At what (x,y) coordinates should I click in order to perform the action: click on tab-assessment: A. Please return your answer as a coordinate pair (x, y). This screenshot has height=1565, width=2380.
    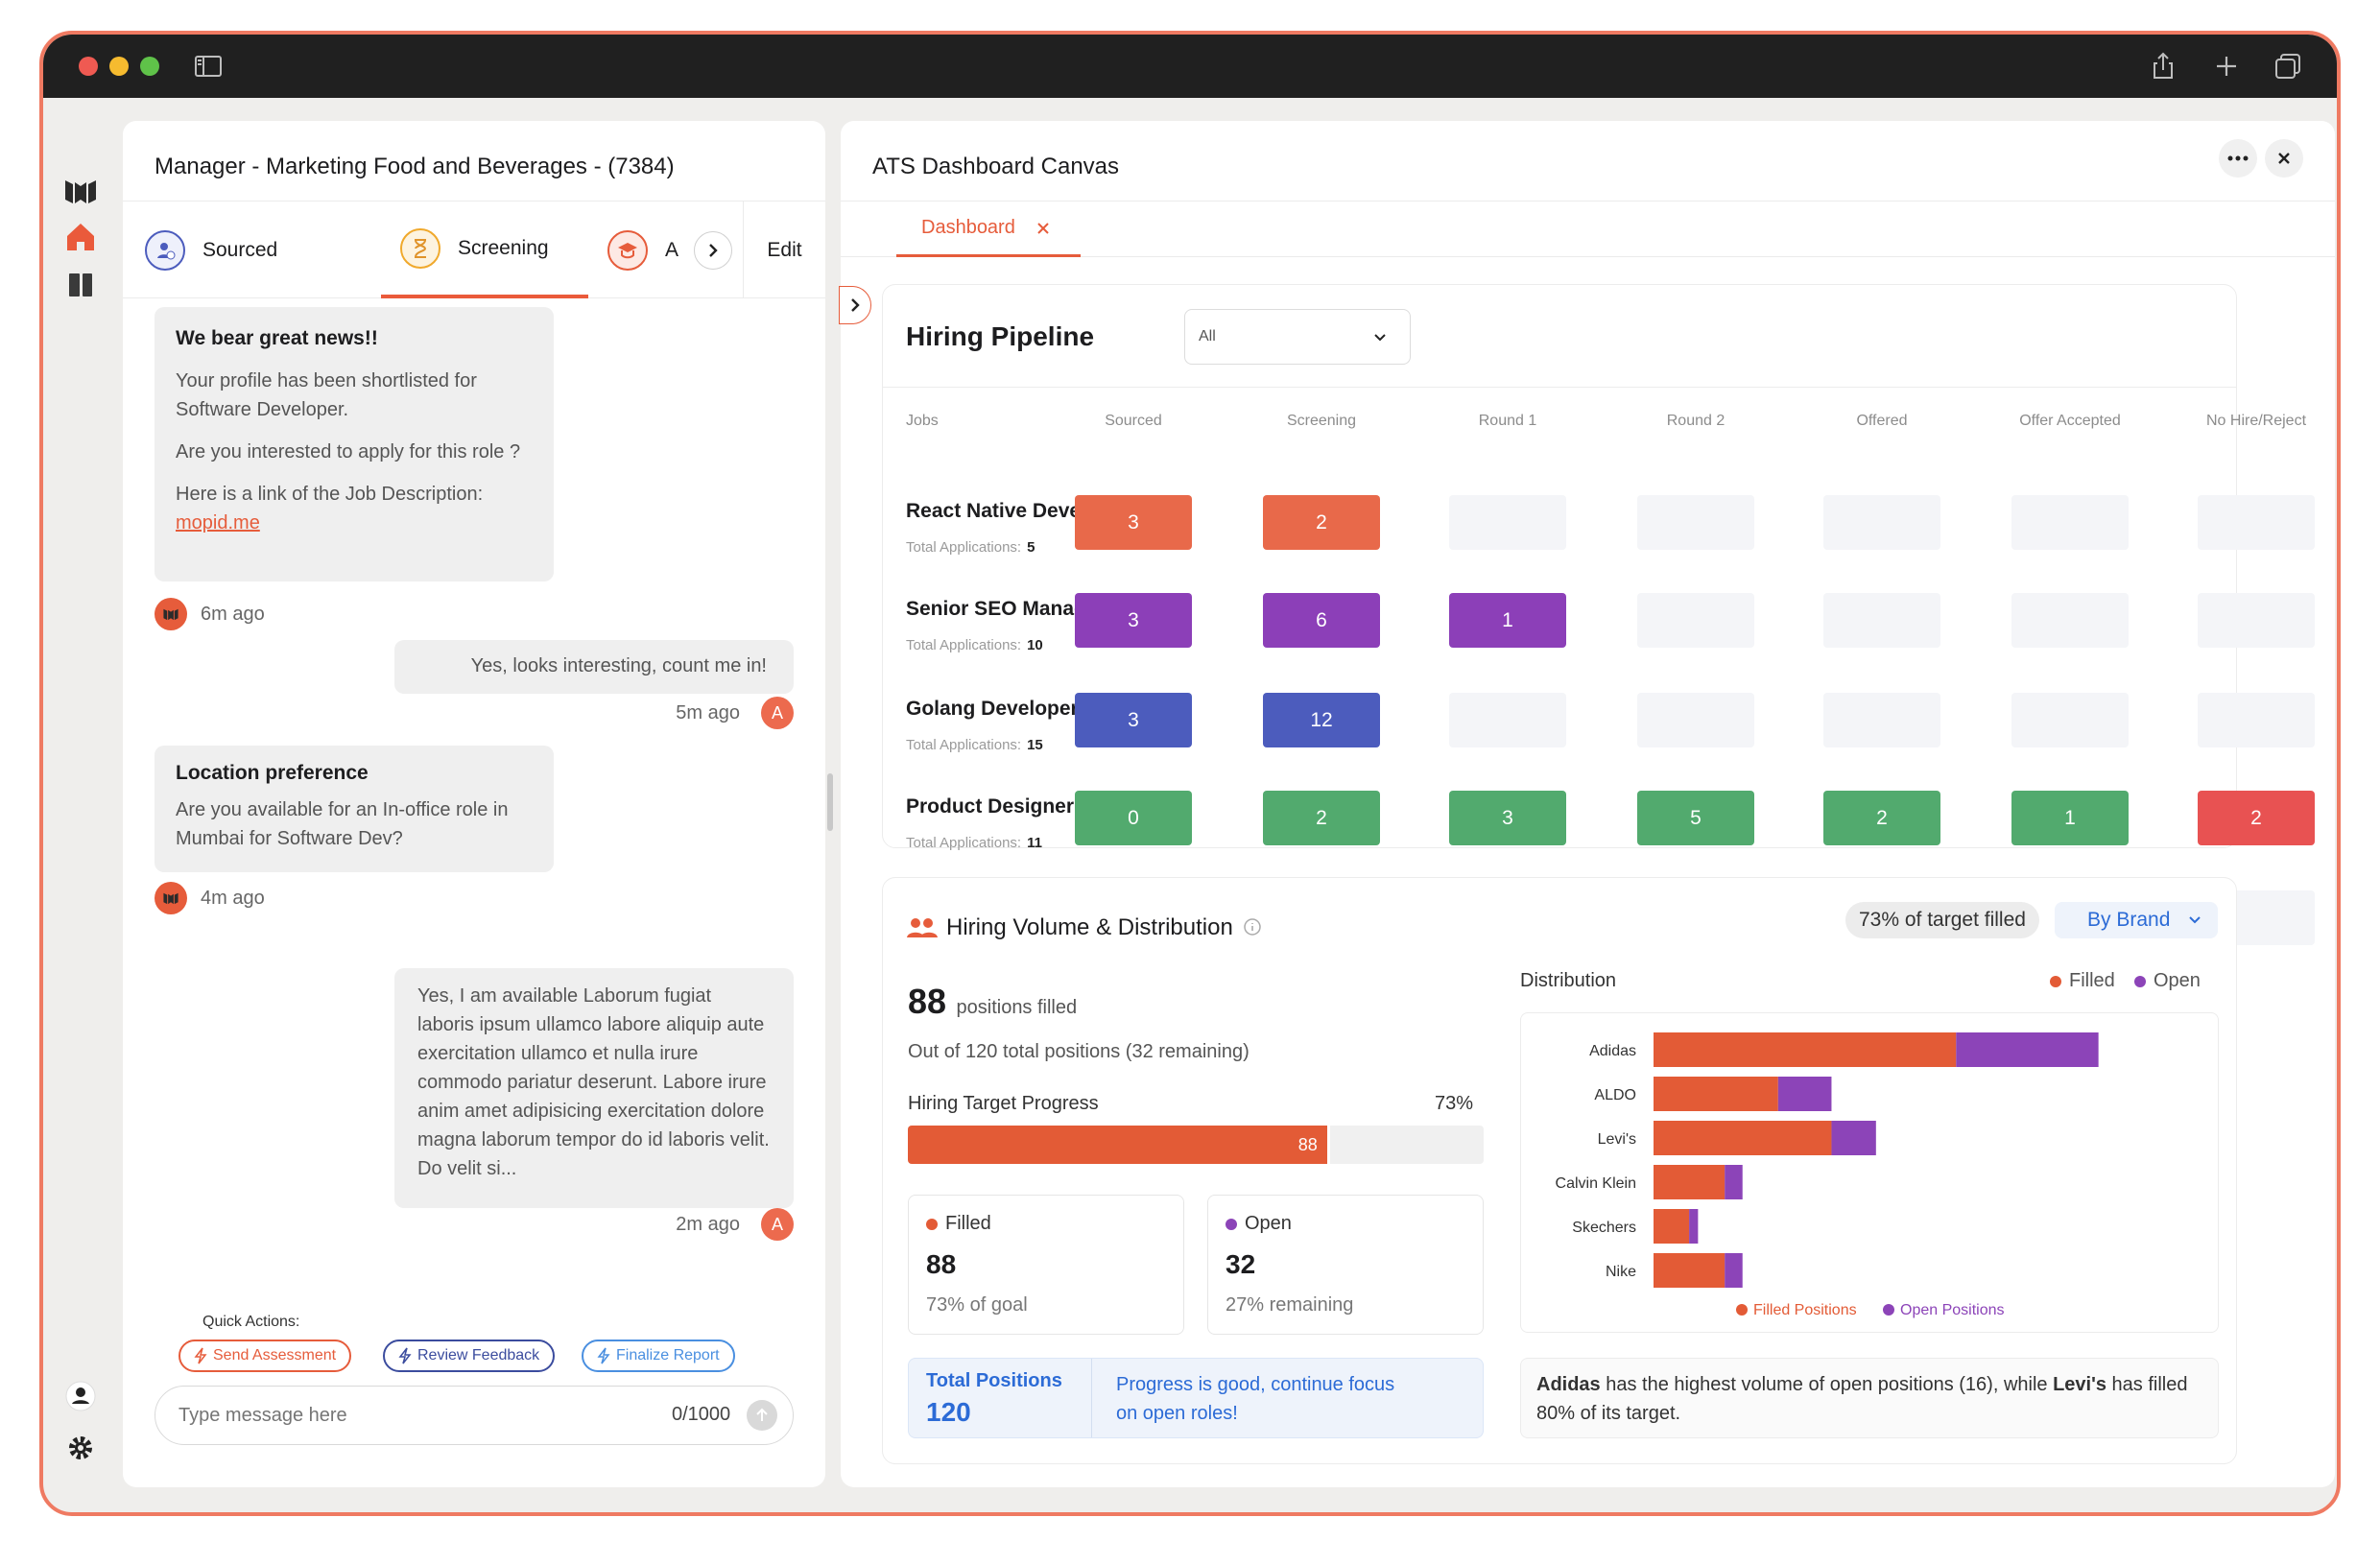
    Looking at the image, I should click on (641, 250).